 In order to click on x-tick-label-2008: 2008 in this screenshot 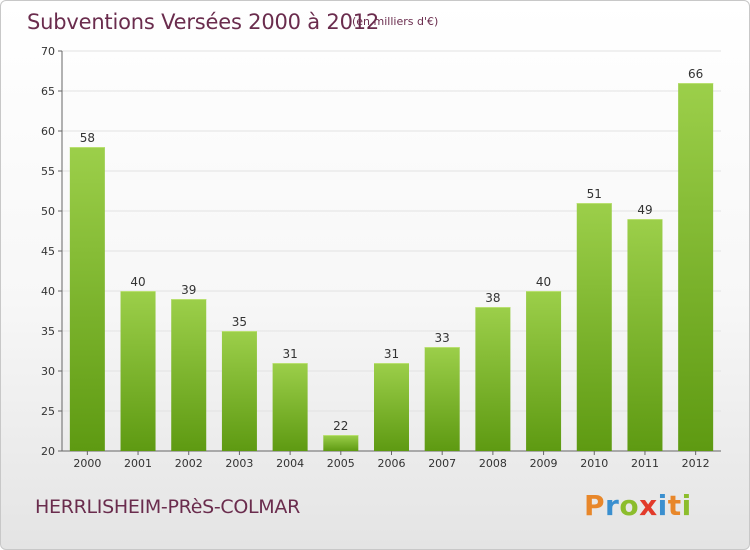, I will do `click(493, 463)`.